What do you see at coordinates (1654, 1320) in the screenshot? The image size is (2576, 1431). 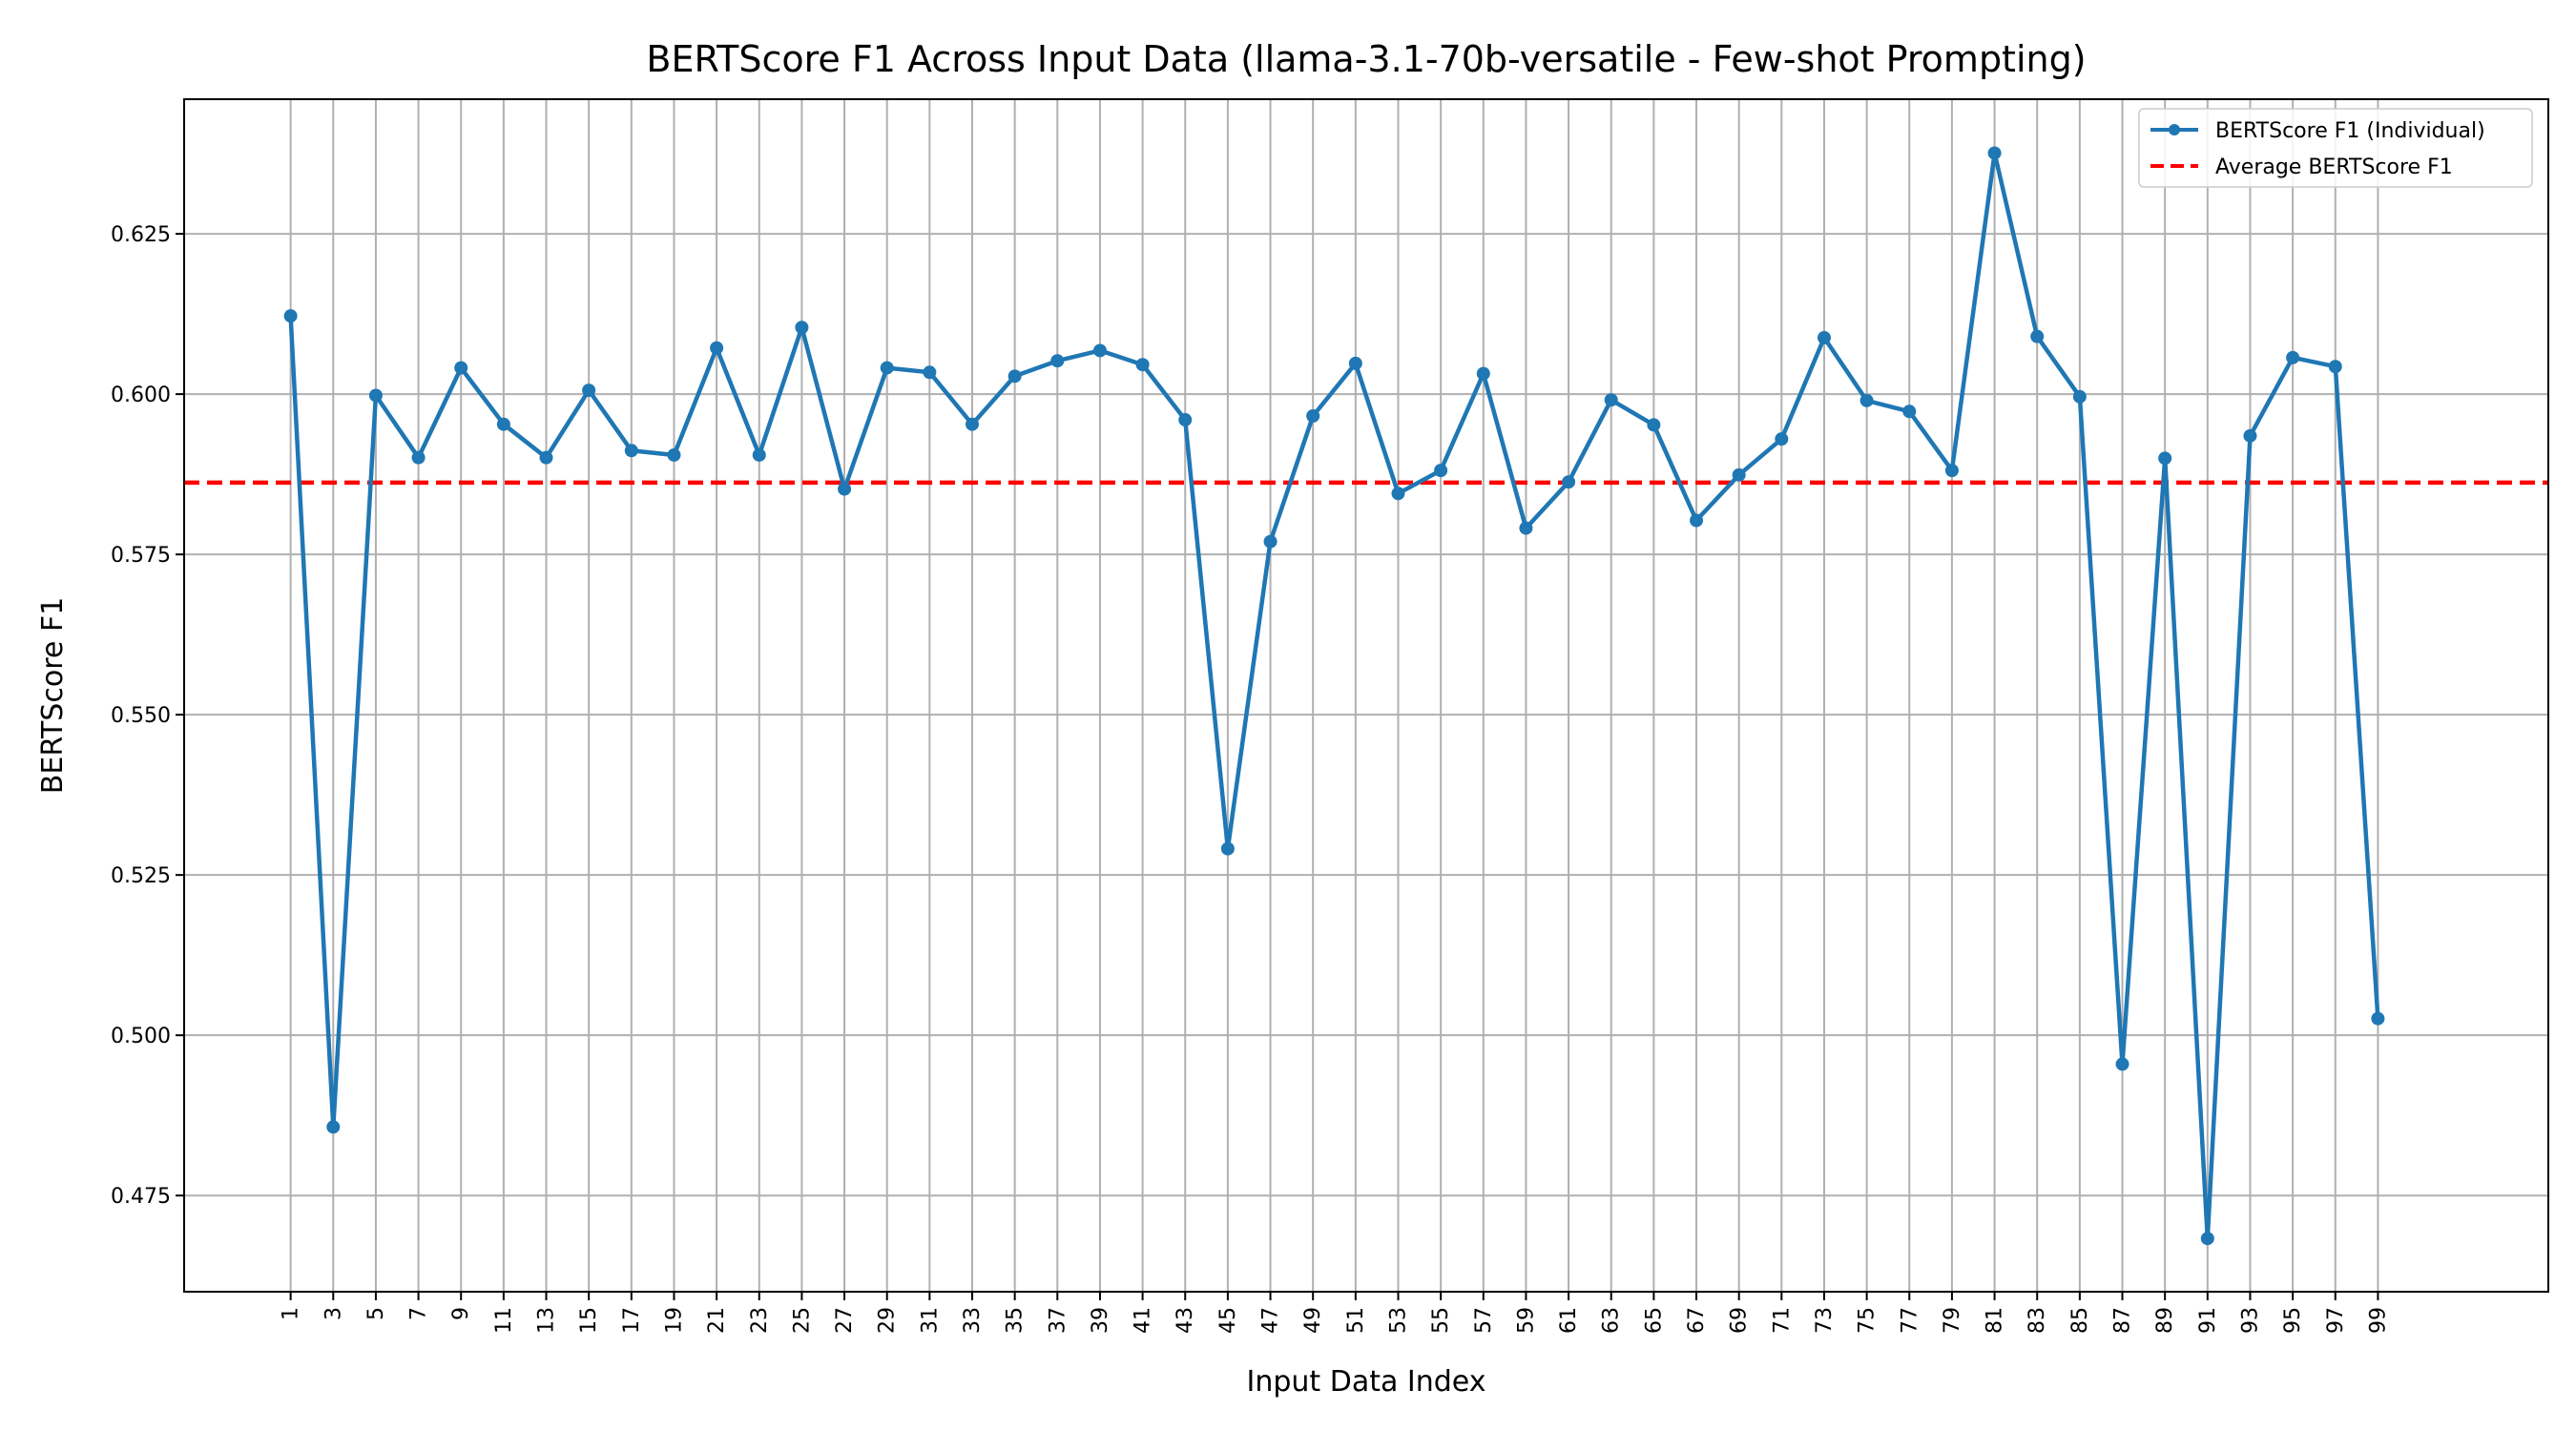 I see `x-tick-label: 65` at bounding box center [1654, 1320].